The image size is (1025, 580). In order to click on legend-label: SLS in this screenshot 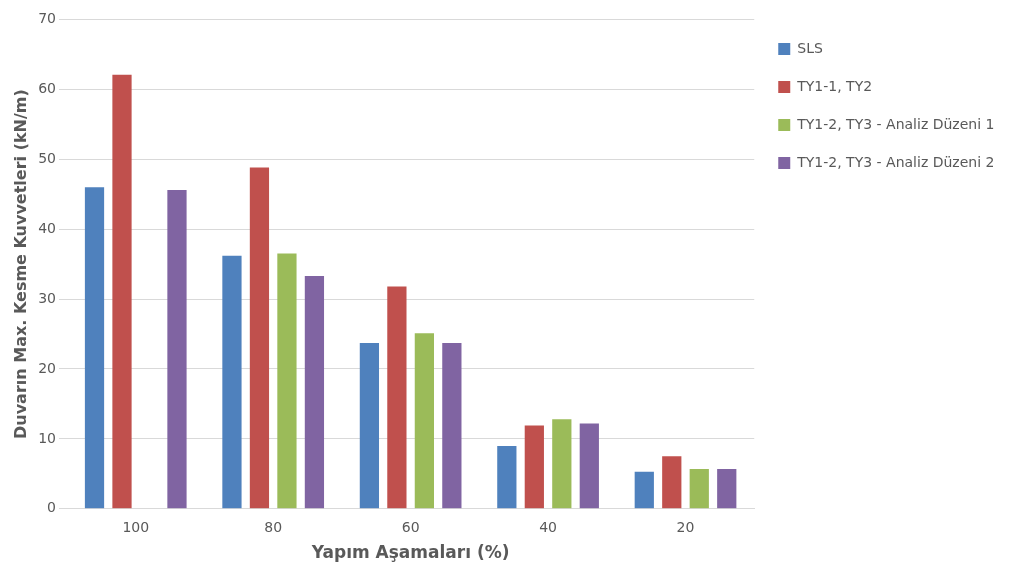, I will do `click(810, 47)`.